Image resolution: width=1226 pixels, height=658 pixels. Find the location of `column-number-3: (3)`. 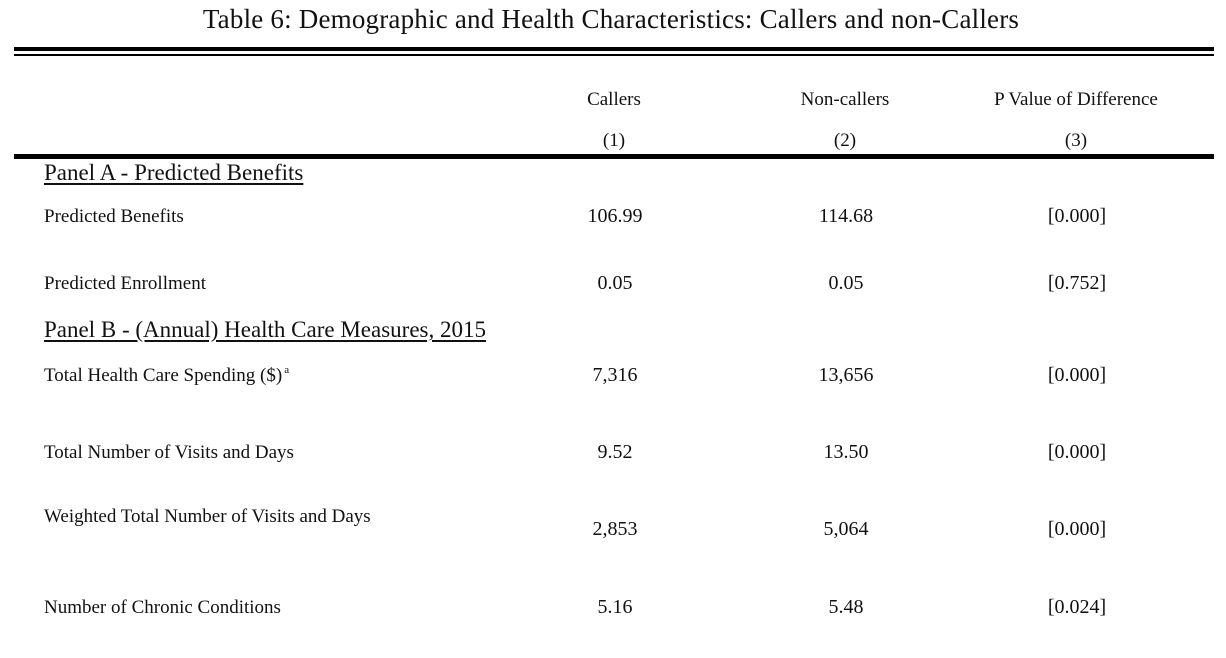

column-number-3: (3) is located at coordinates (1076, 140).